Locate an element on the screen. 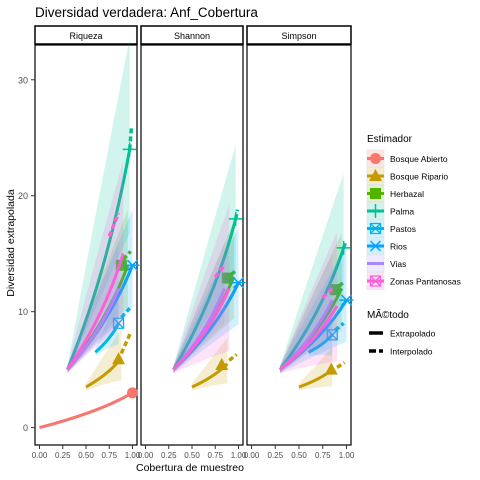 This screenshot has height=480, width=480. legend-label: Bosque Ripario is located at coordinates (419, 177).